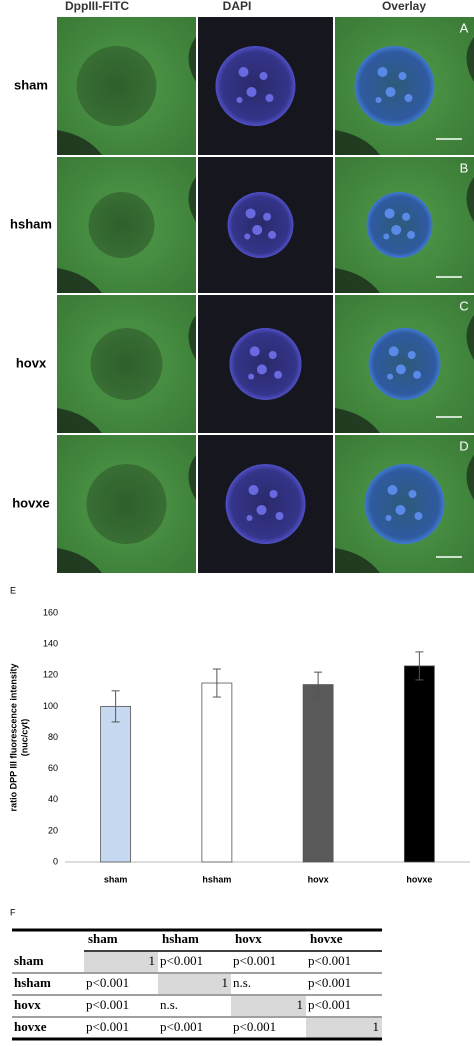  Describe the element at coordinates (13, 912) in the screenshot. I see `panel-label: F` at that location.